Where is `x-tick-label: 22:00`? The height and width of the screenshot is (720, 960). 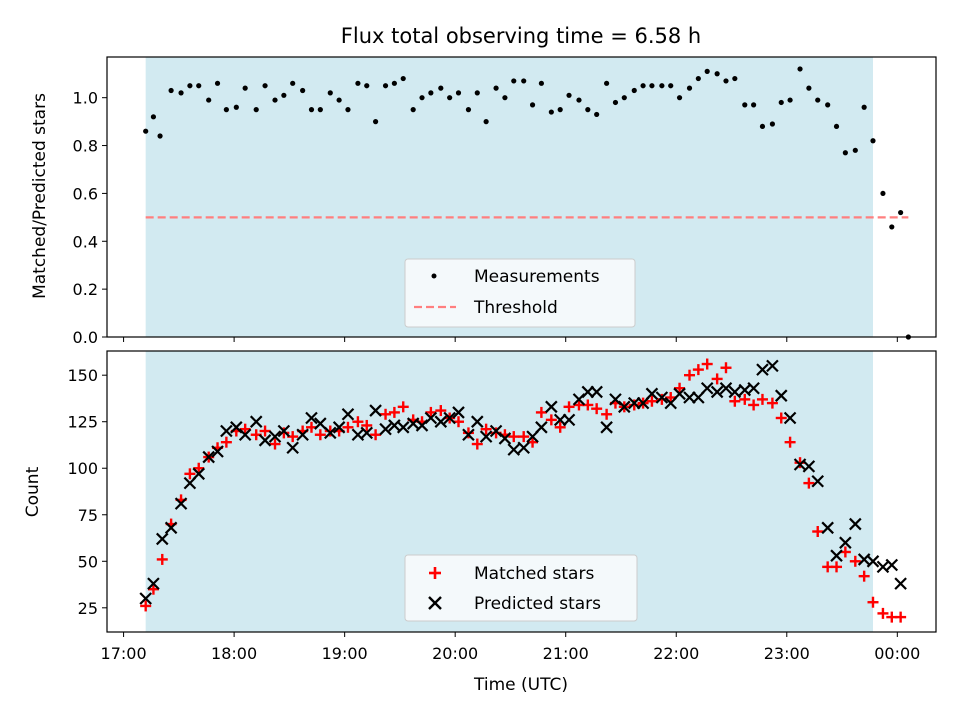
x-tick-label: 22:00 is located at coordinates (676, 653).